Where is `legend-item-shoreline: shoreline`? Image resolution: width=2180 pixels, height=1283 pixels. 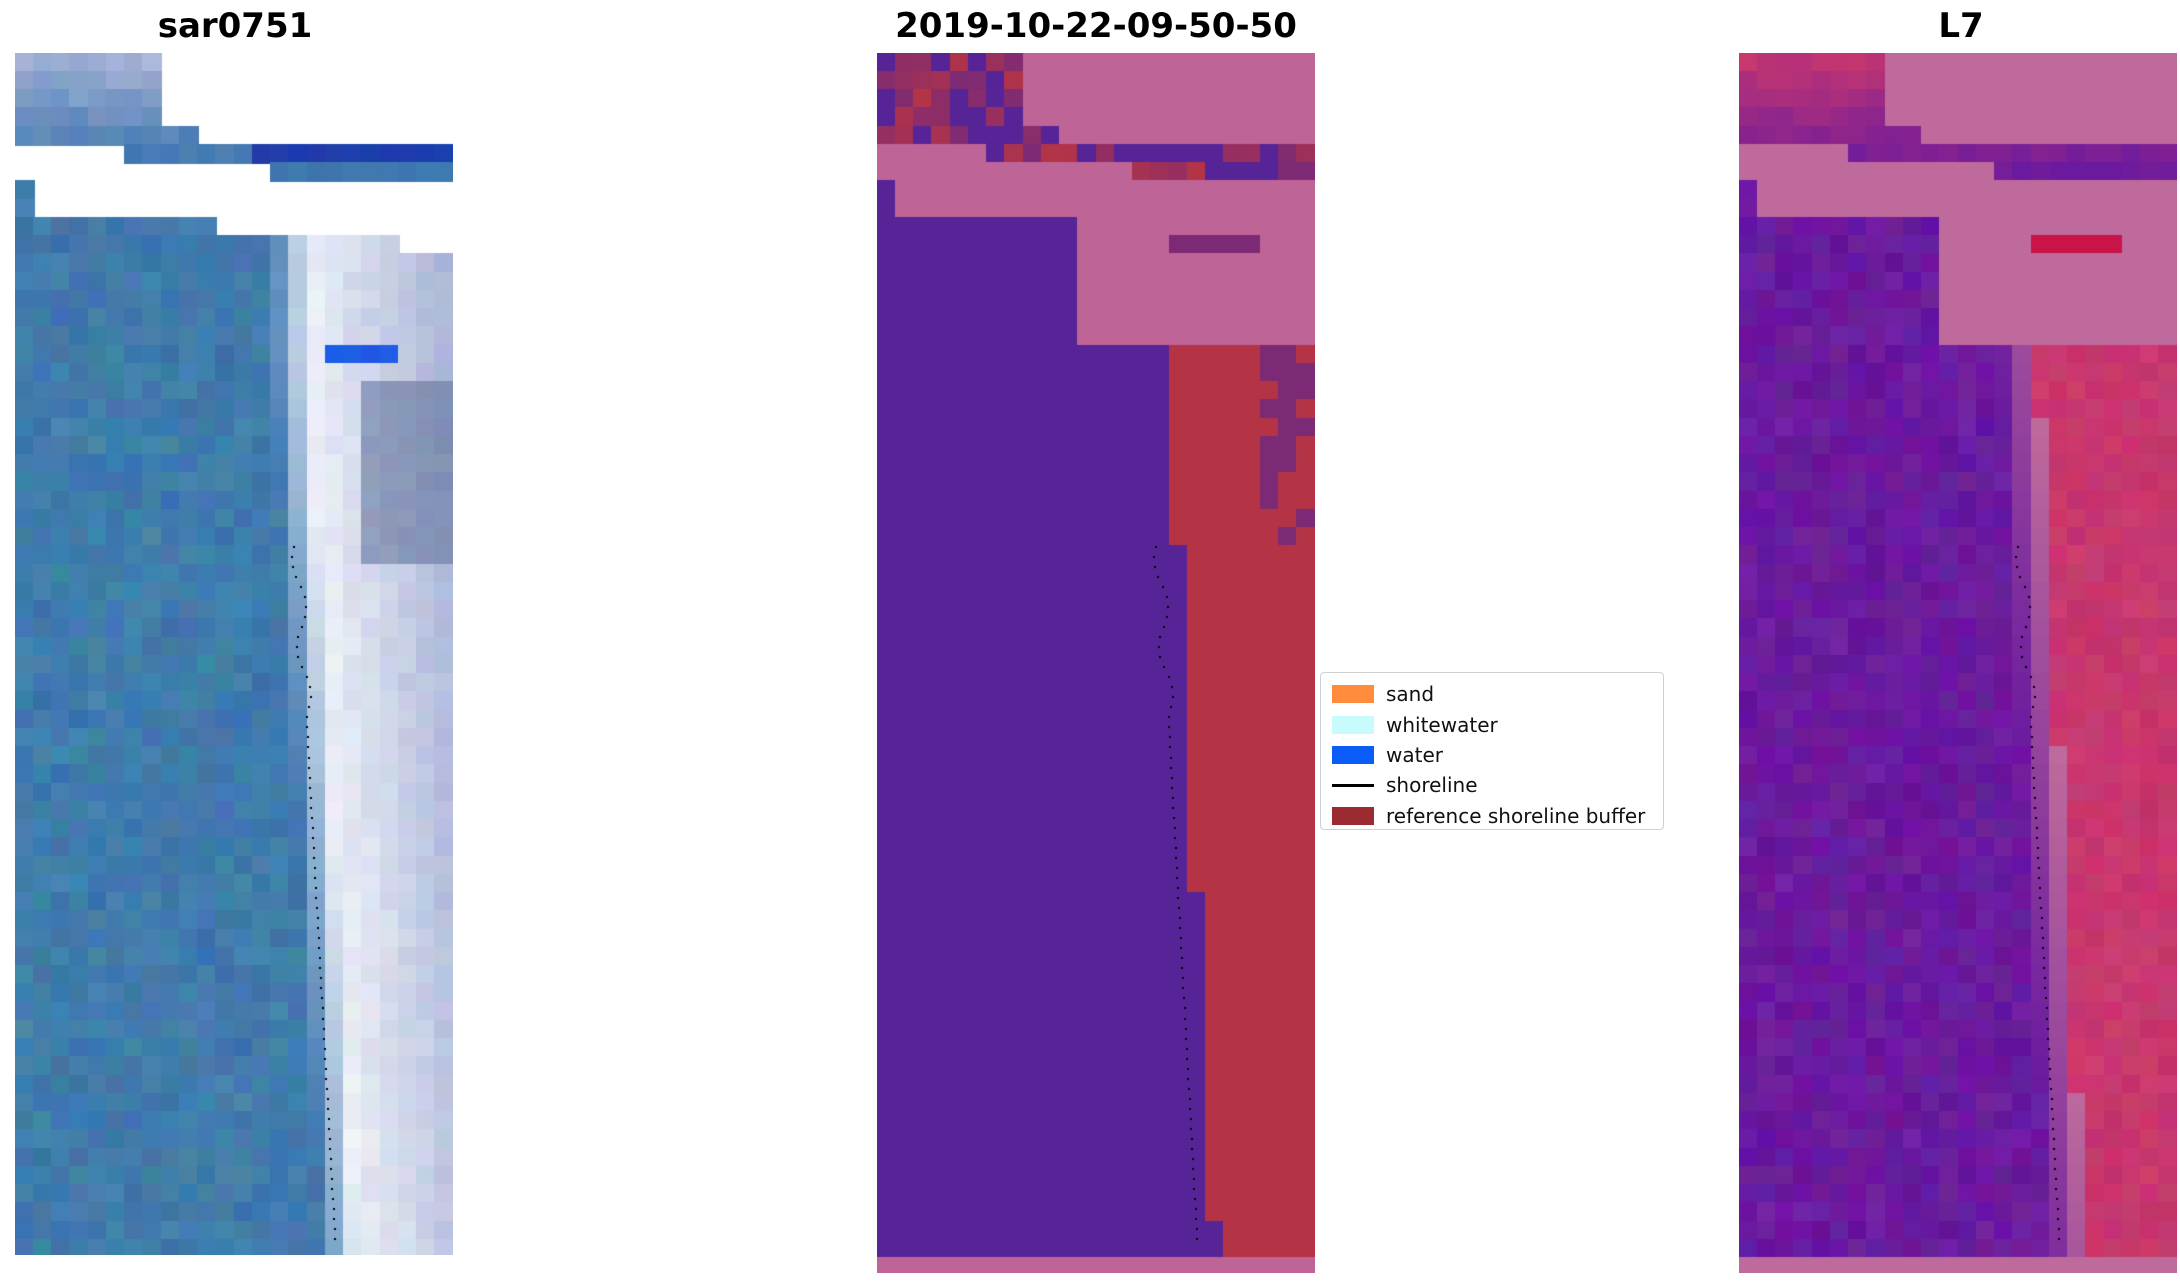 legend-item-shoreline: shoreline is located at coordinates (1492, 785).